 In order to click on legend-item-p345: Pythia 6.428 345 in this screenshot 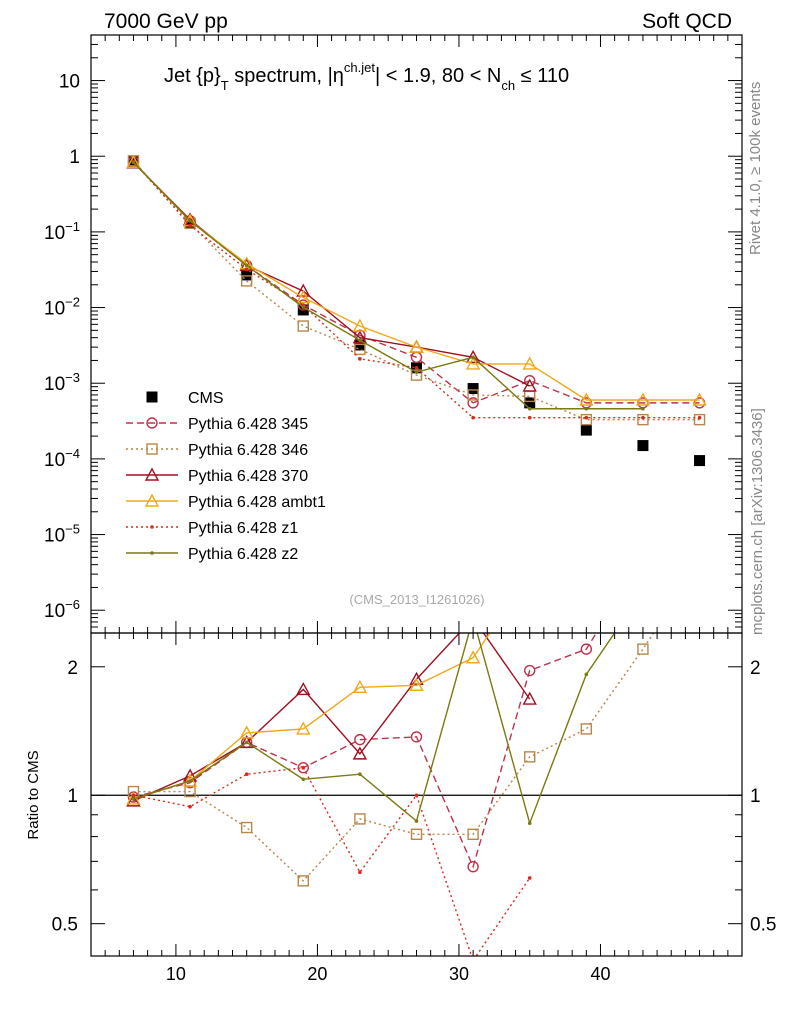, I will do `click(217, 424)`.